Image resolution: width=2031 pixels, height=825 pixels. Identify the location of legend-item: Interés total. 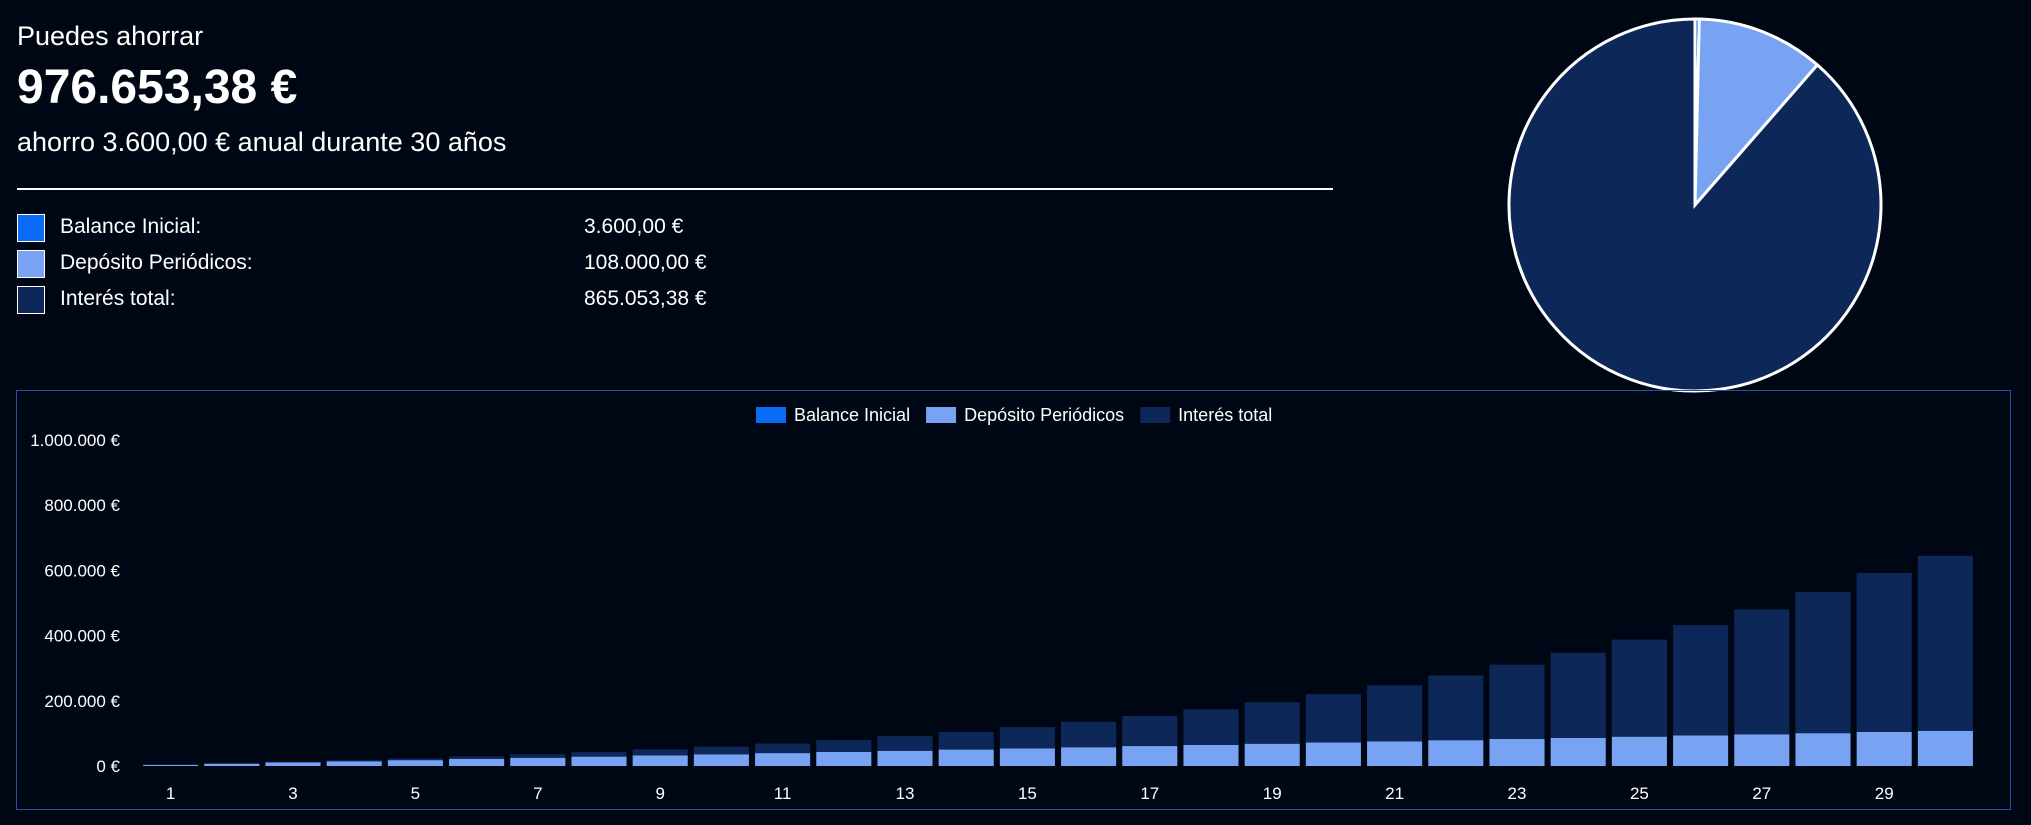
(1206, 415).